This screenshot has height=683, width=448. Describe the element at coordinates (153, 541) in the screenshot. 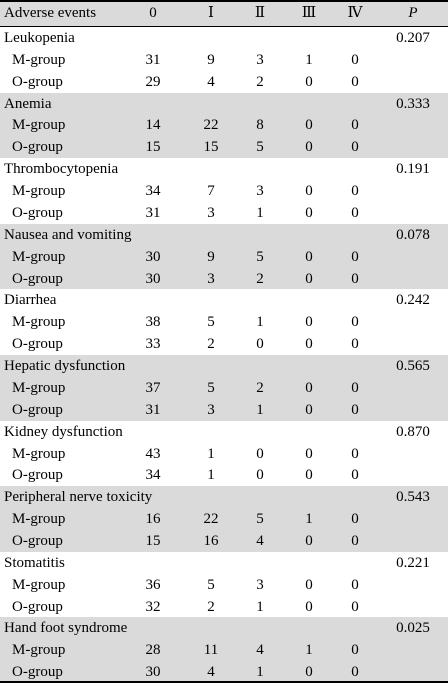

I see `count-cell: 15` at that location.